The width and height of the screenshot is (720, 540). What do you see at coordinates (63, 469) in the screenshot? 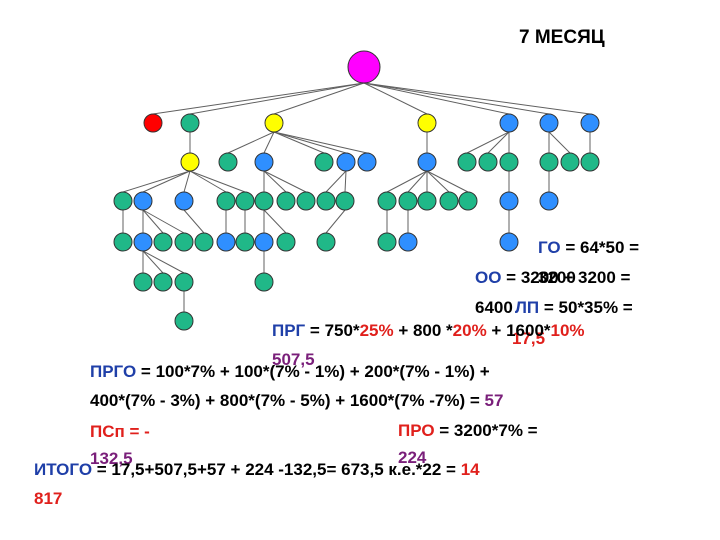
I see `itogo-label: ИТОГО` at bounding box center [63, 469].